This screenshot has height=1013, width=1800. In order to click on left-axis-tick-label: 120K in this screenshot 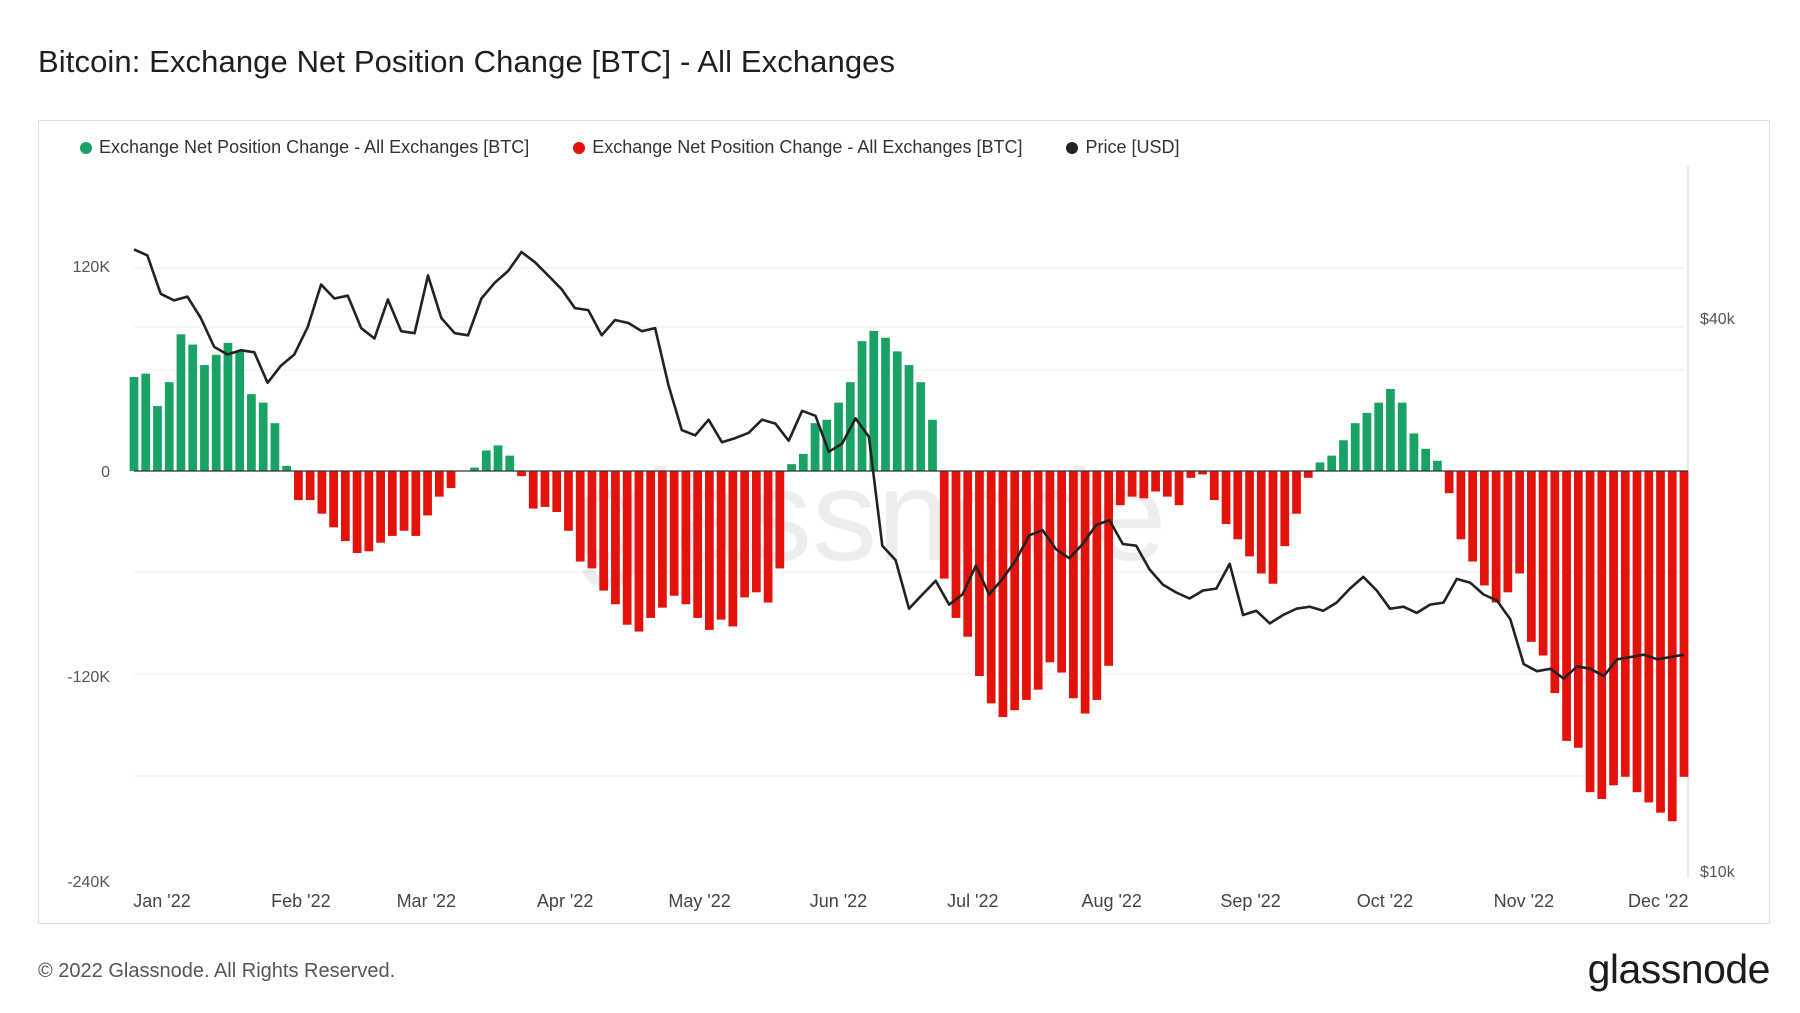, I will do `click(92, 267)`.